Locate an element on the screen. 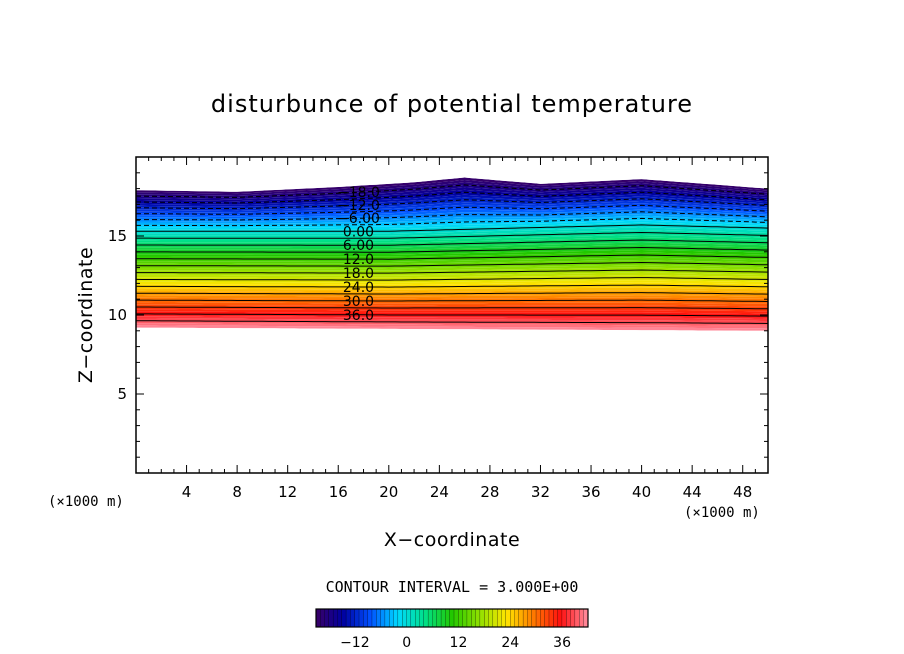 The height and width of the screenshot is (654, 904). x-tick-label: 20 is located at coordinates (388, 492).